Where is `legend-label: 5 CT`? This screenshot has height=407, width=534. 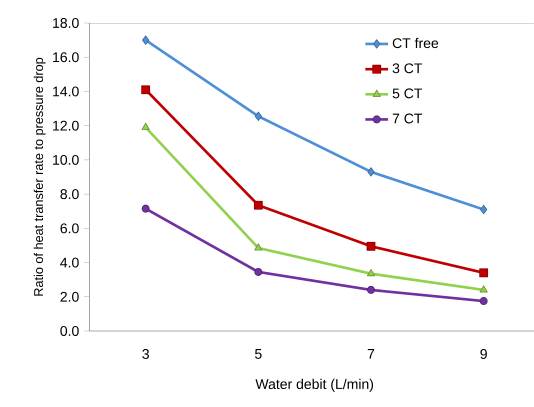
legend-label: 5 CT is located at coordinates (407, 93).